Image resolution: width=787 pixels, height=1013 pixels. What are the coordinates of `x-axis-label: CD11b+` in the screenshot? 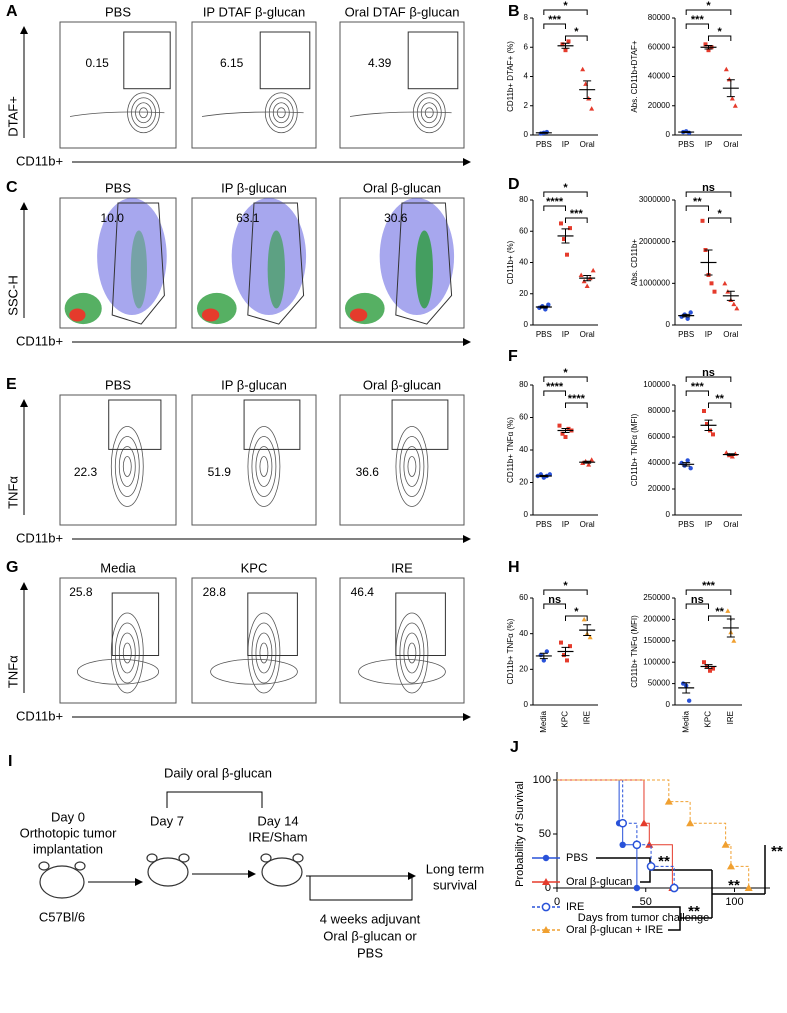 It's located at (39, 715).